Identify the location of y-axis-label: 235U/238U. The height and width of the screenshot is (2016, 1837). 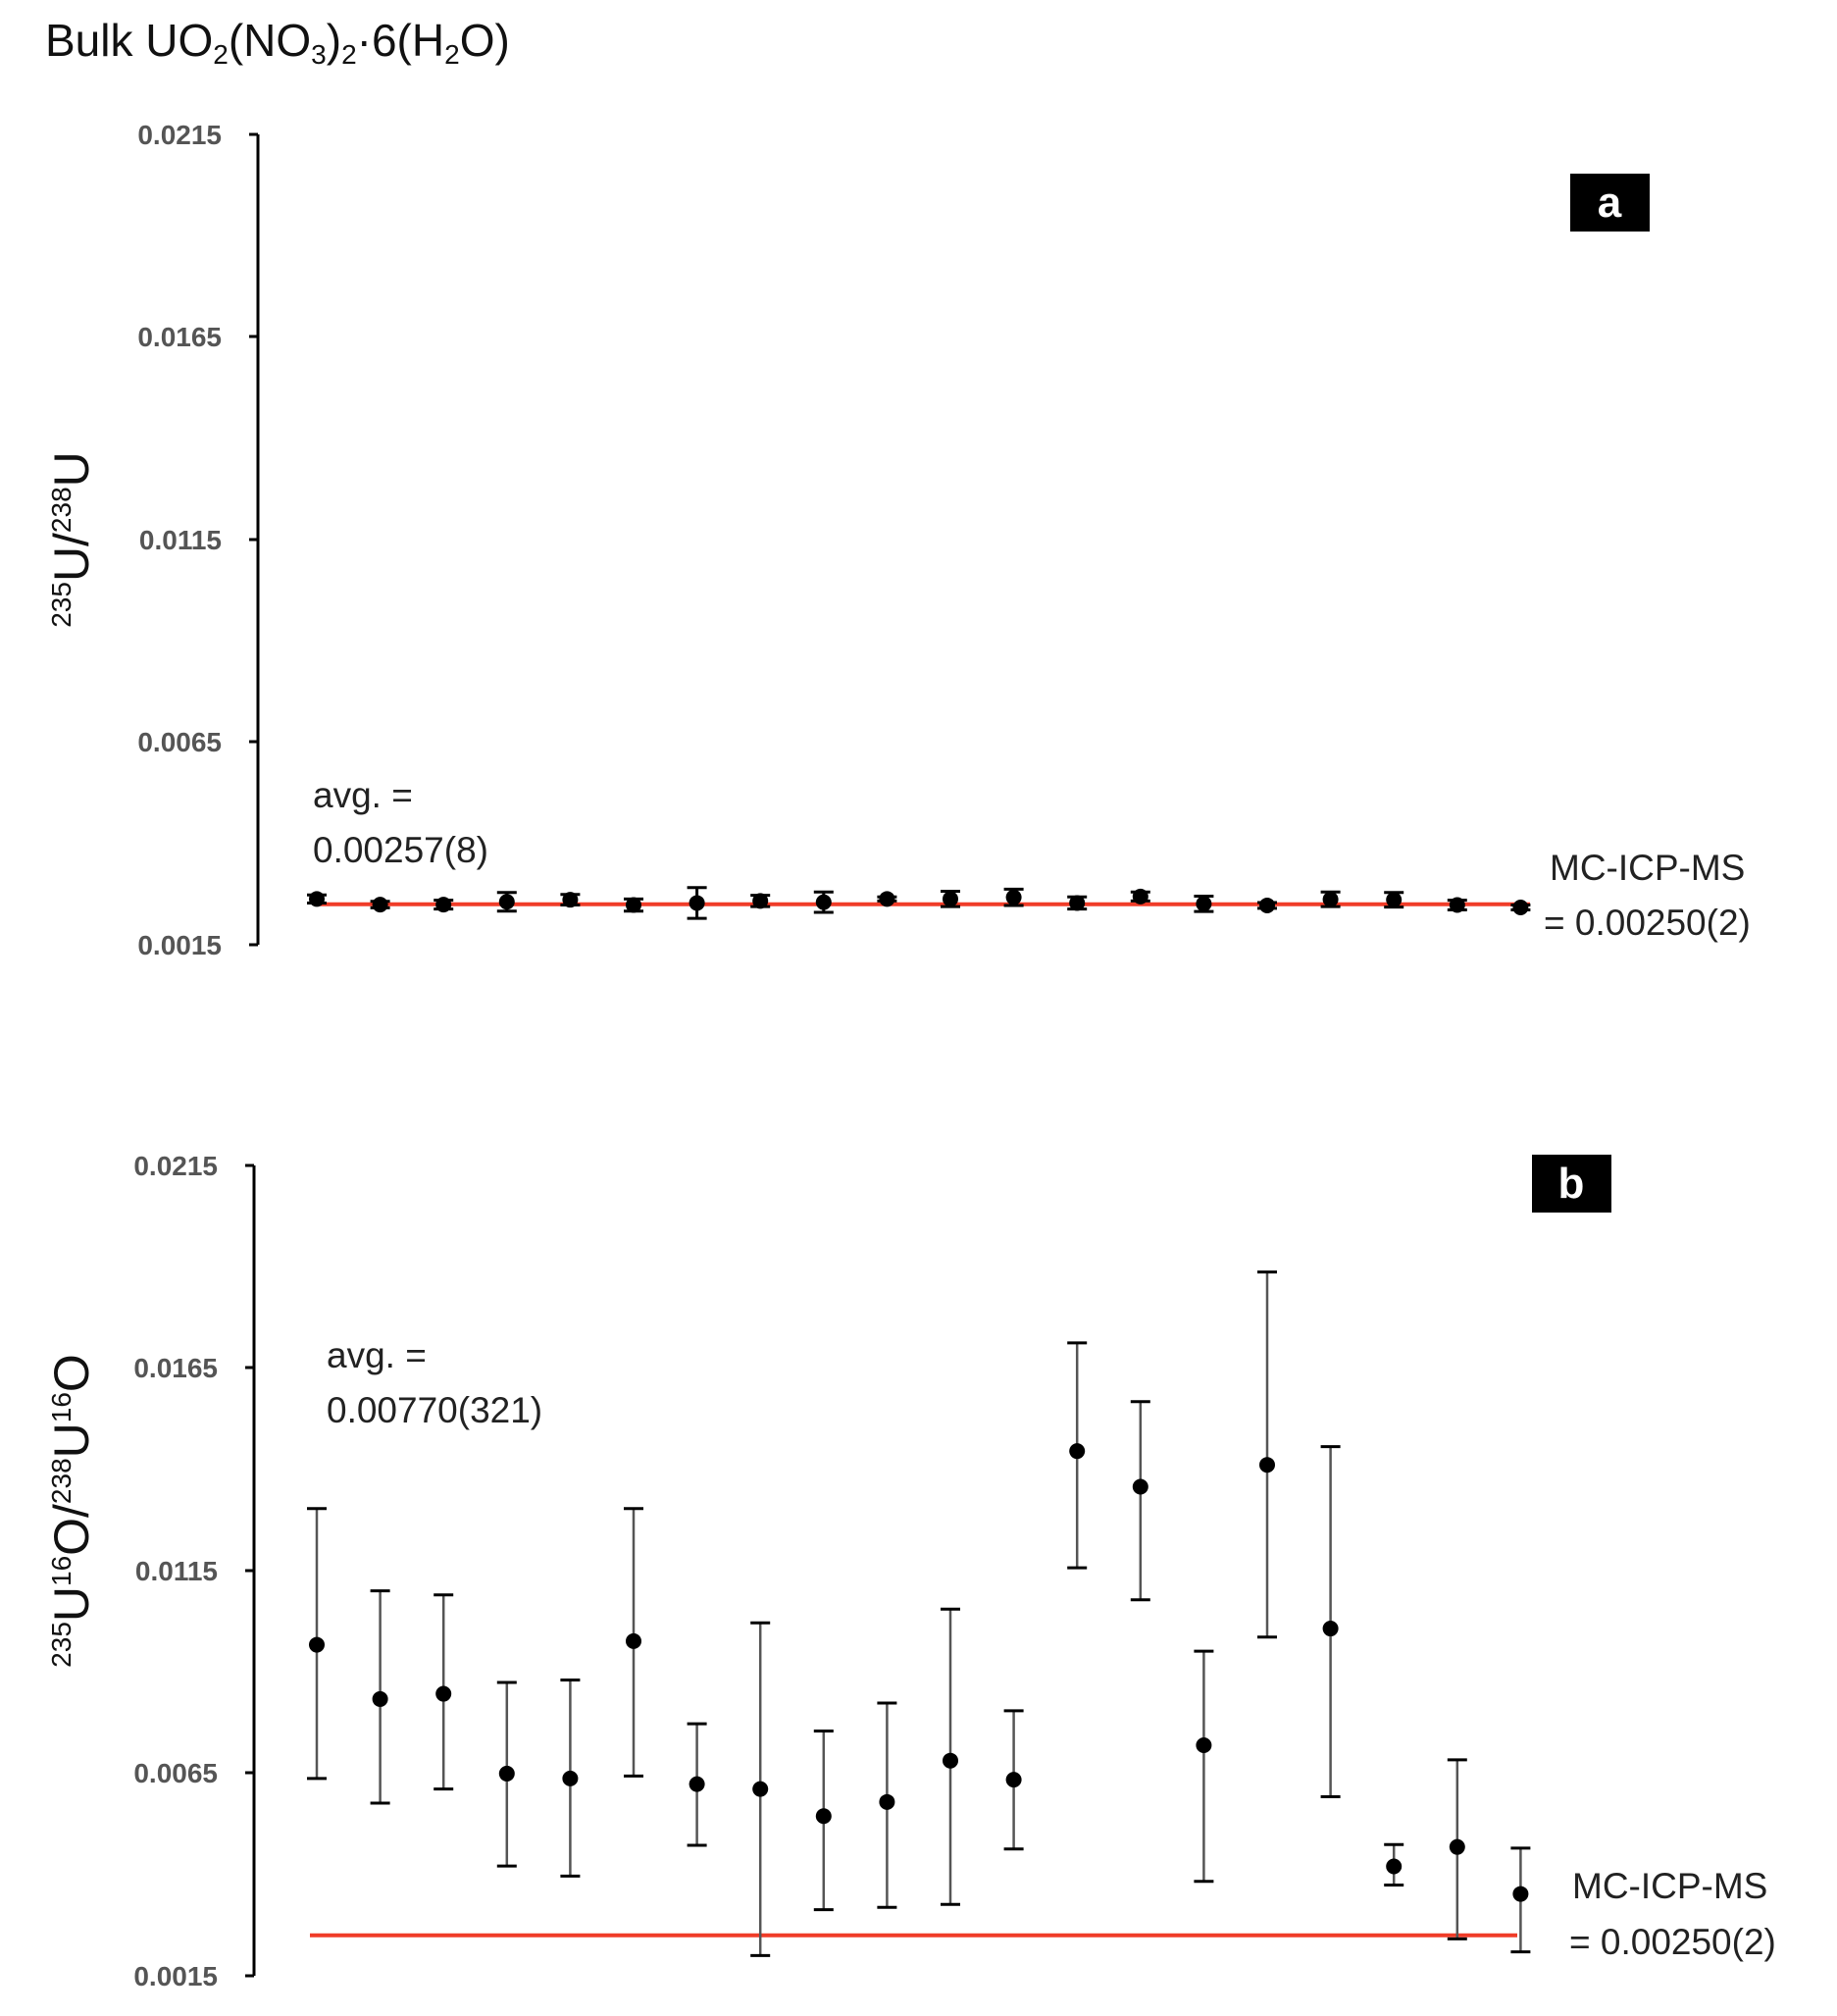
(72, 539).